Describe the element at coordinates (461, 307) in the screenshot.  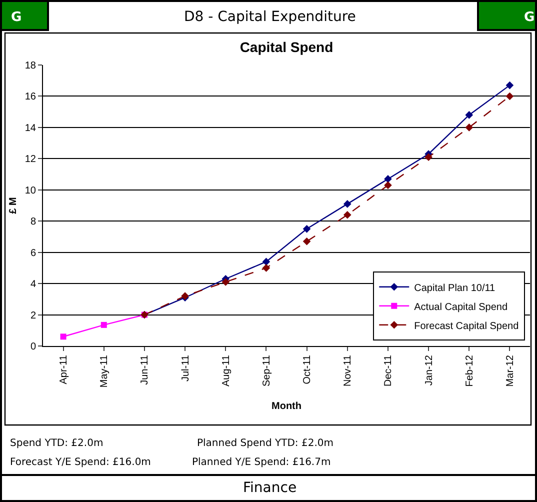
I see `legend-label: Actual Capital Spend` at that location.